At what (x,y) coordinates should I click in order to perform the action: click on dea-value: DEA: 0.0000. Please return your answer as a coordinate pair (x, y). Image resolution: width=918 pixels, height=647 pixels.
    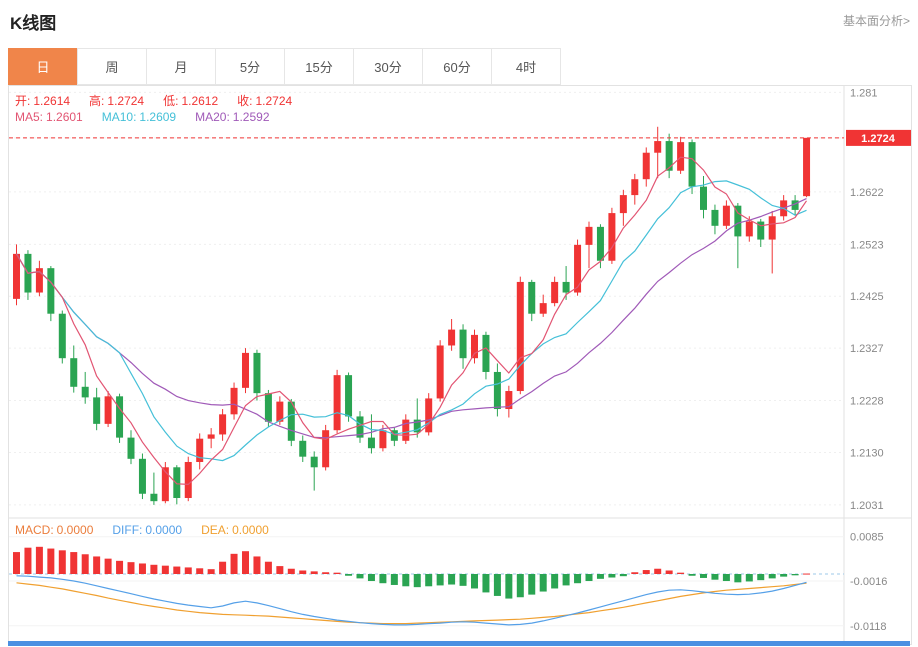
    Looking at the image, I should click on (235, 530).